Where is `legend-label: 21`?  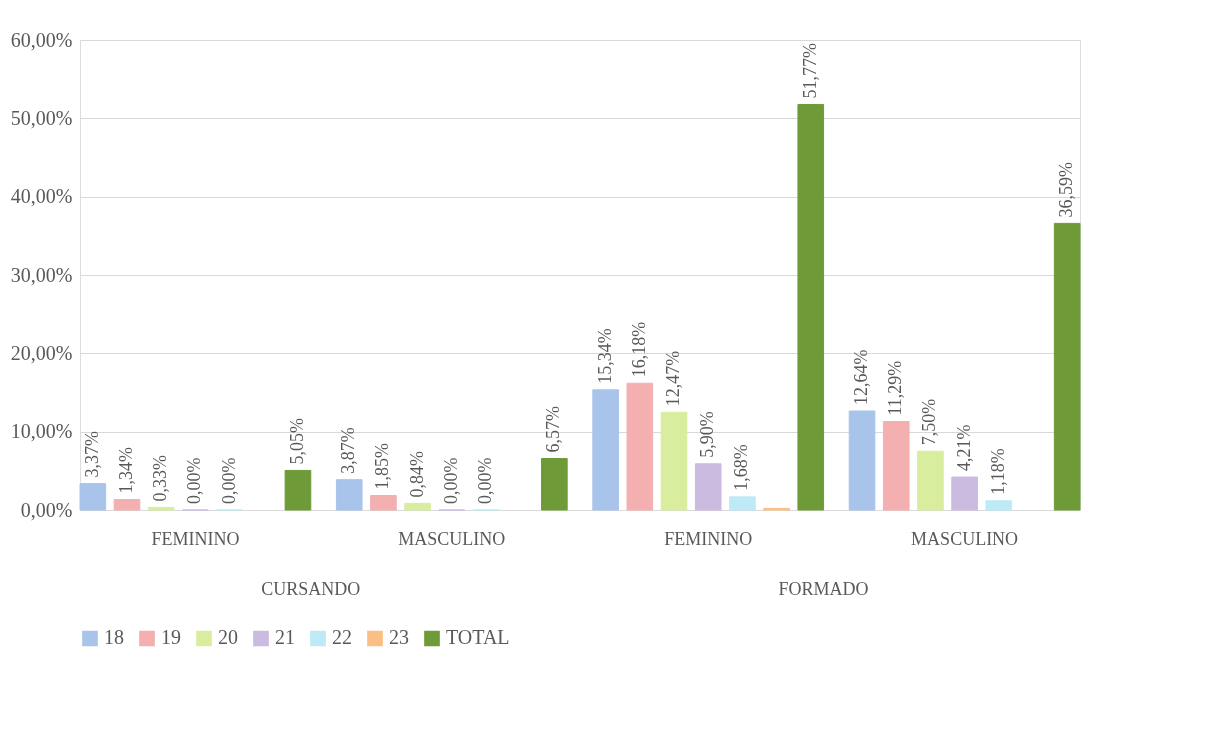
legend-label: 21 is located at coordinates (285, 637).